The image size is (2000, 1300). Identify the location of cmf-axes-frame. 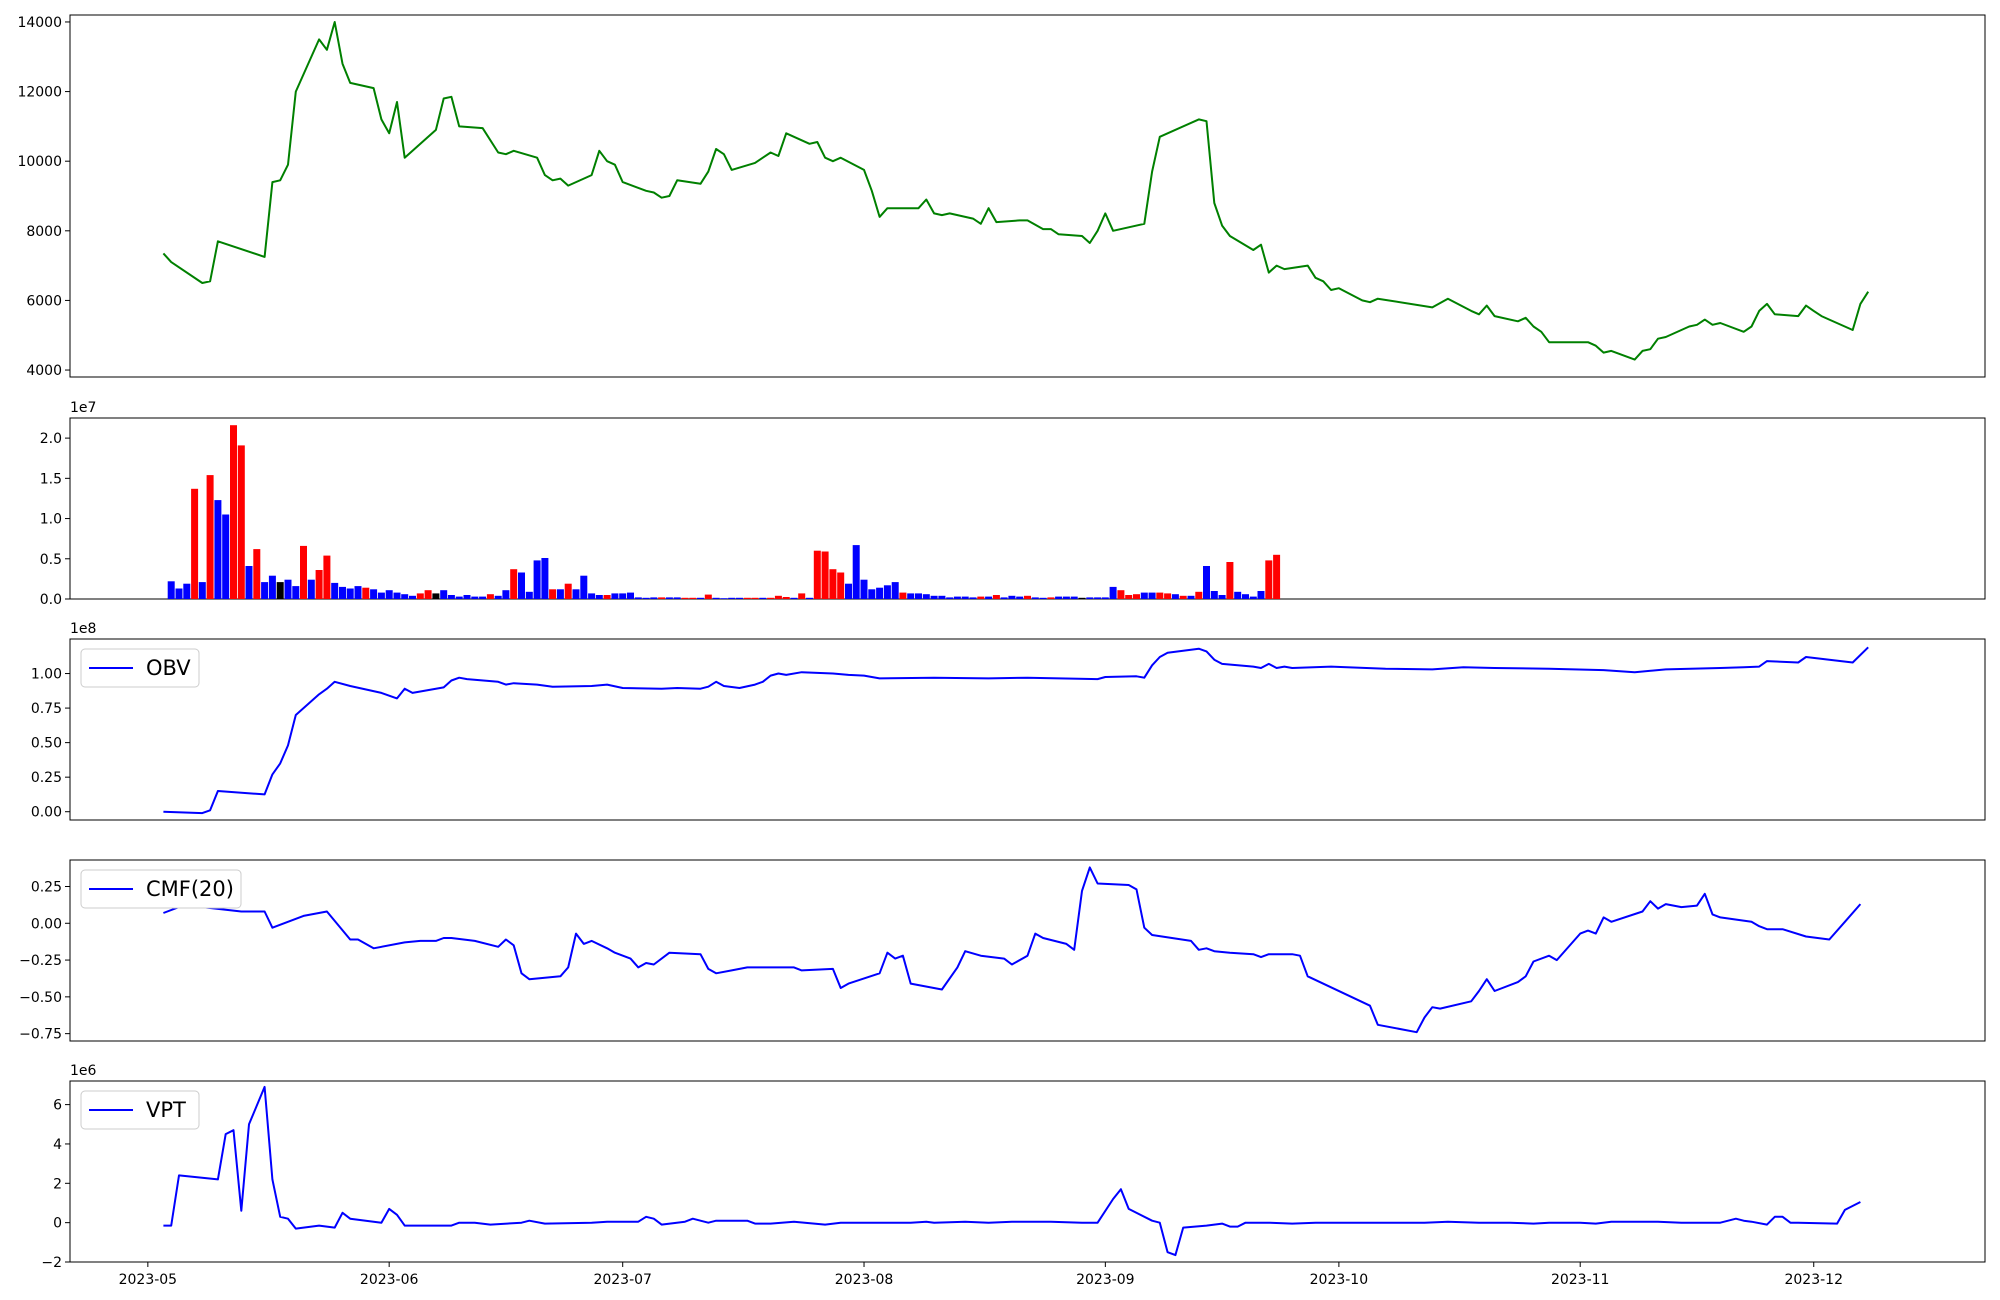
(1027, 950).